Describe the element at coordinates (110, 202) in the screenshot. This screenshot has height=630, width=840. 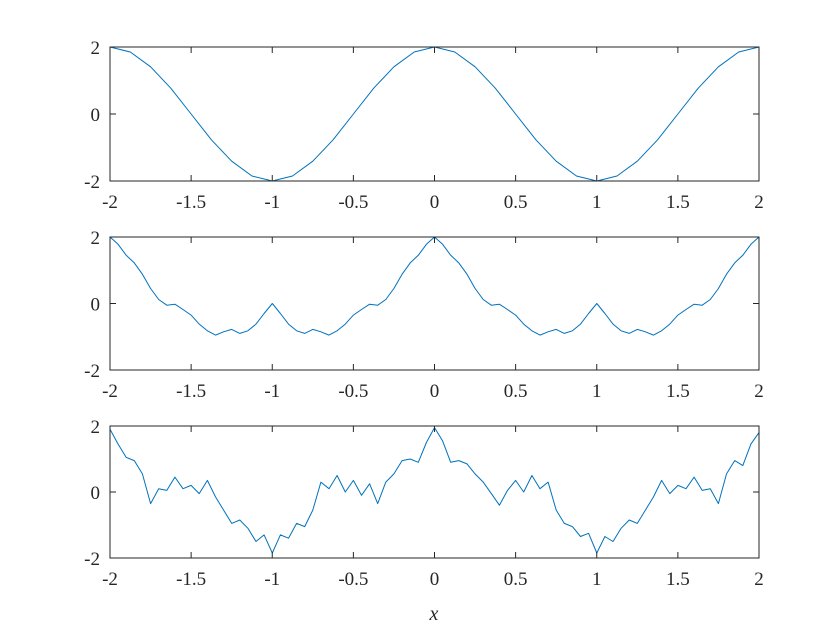
I see `x-tick-label-1-0: -2` at that location.